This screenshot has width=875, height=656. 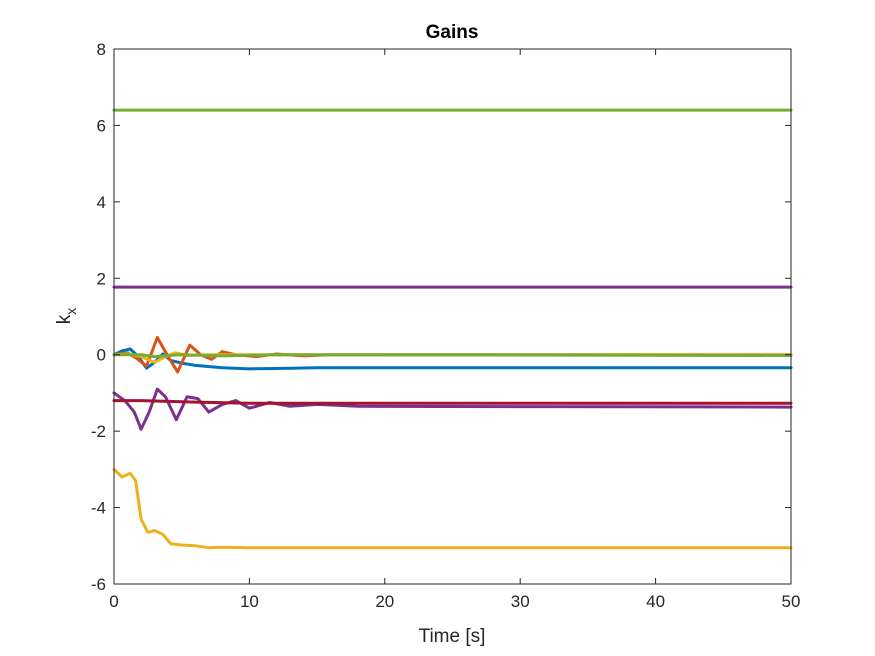 What do you see at coordinates (101, 355) in the screenshot?
I see `y-tick-label-0: 0` at bounding box center [101, 355].